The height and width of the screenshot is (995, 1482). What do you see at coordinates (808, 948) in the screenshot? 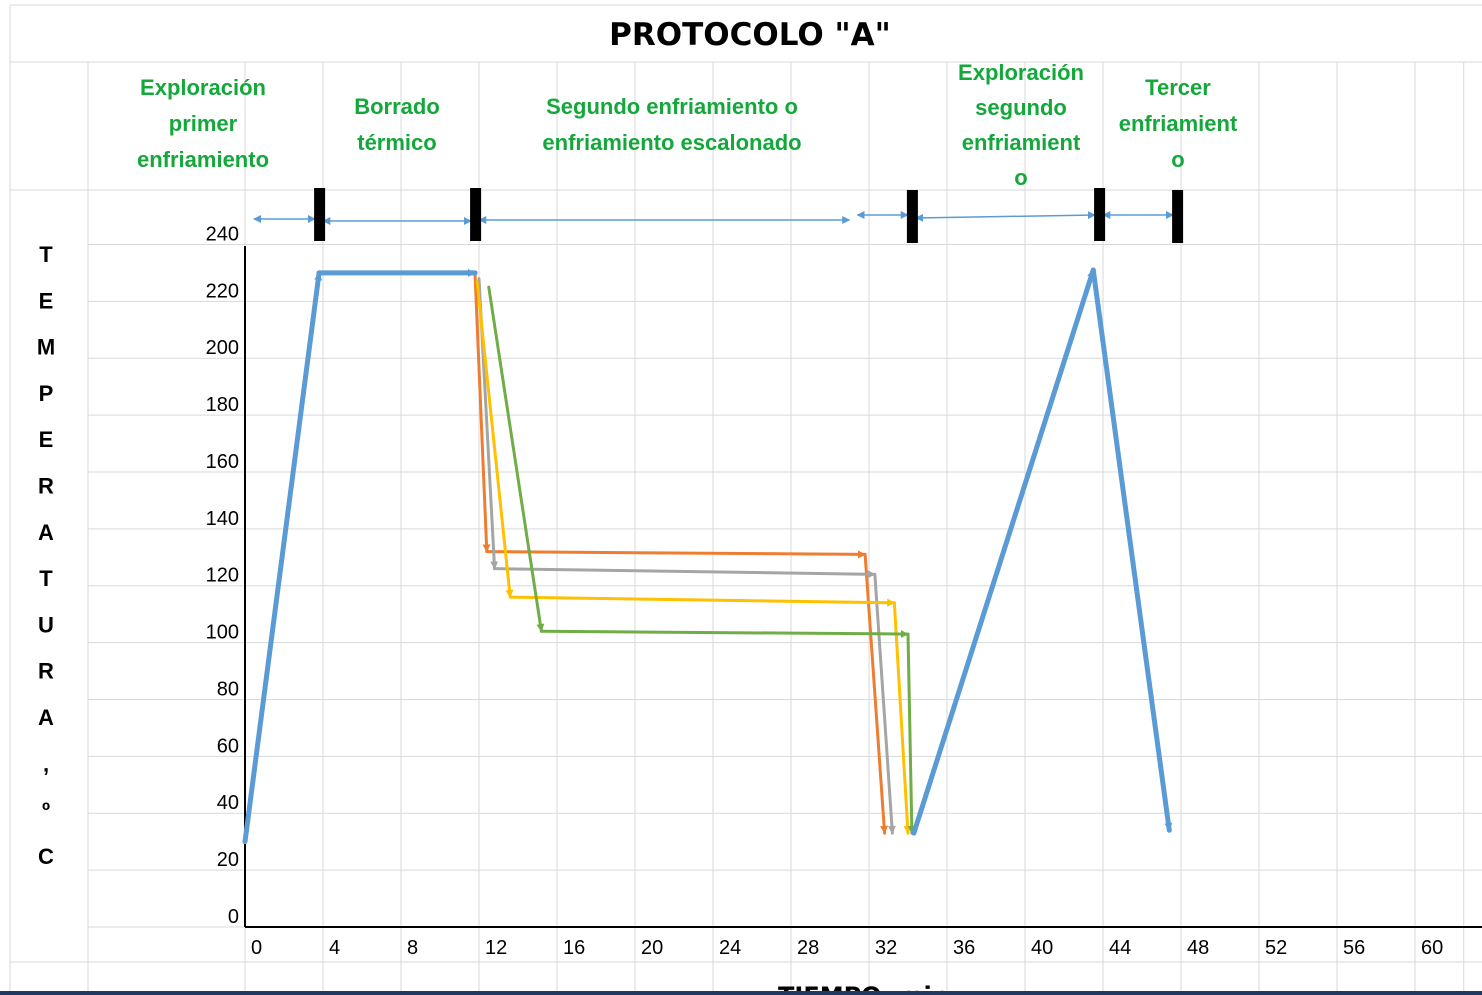
I see `x-tick-label: 28` at bounding box center [808, 948].